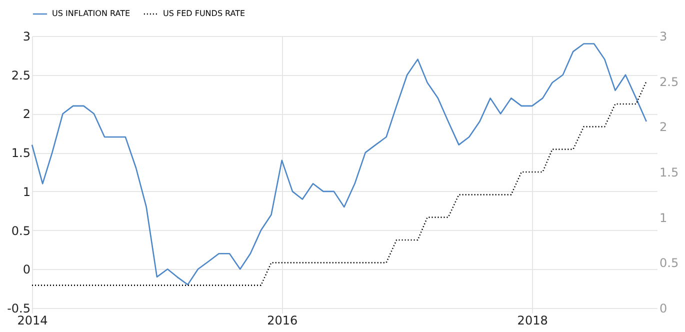 The width and height of the screenshot is (685, 332). Describe the element at coordinates (664, 217) in the screenshot. I see `y2-tick-label: 1` at that location.